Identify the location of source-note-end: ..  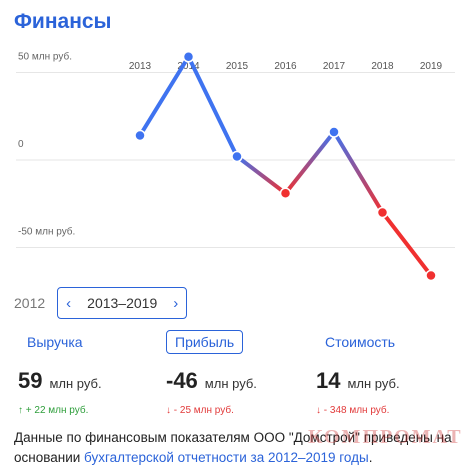
(370, 457).